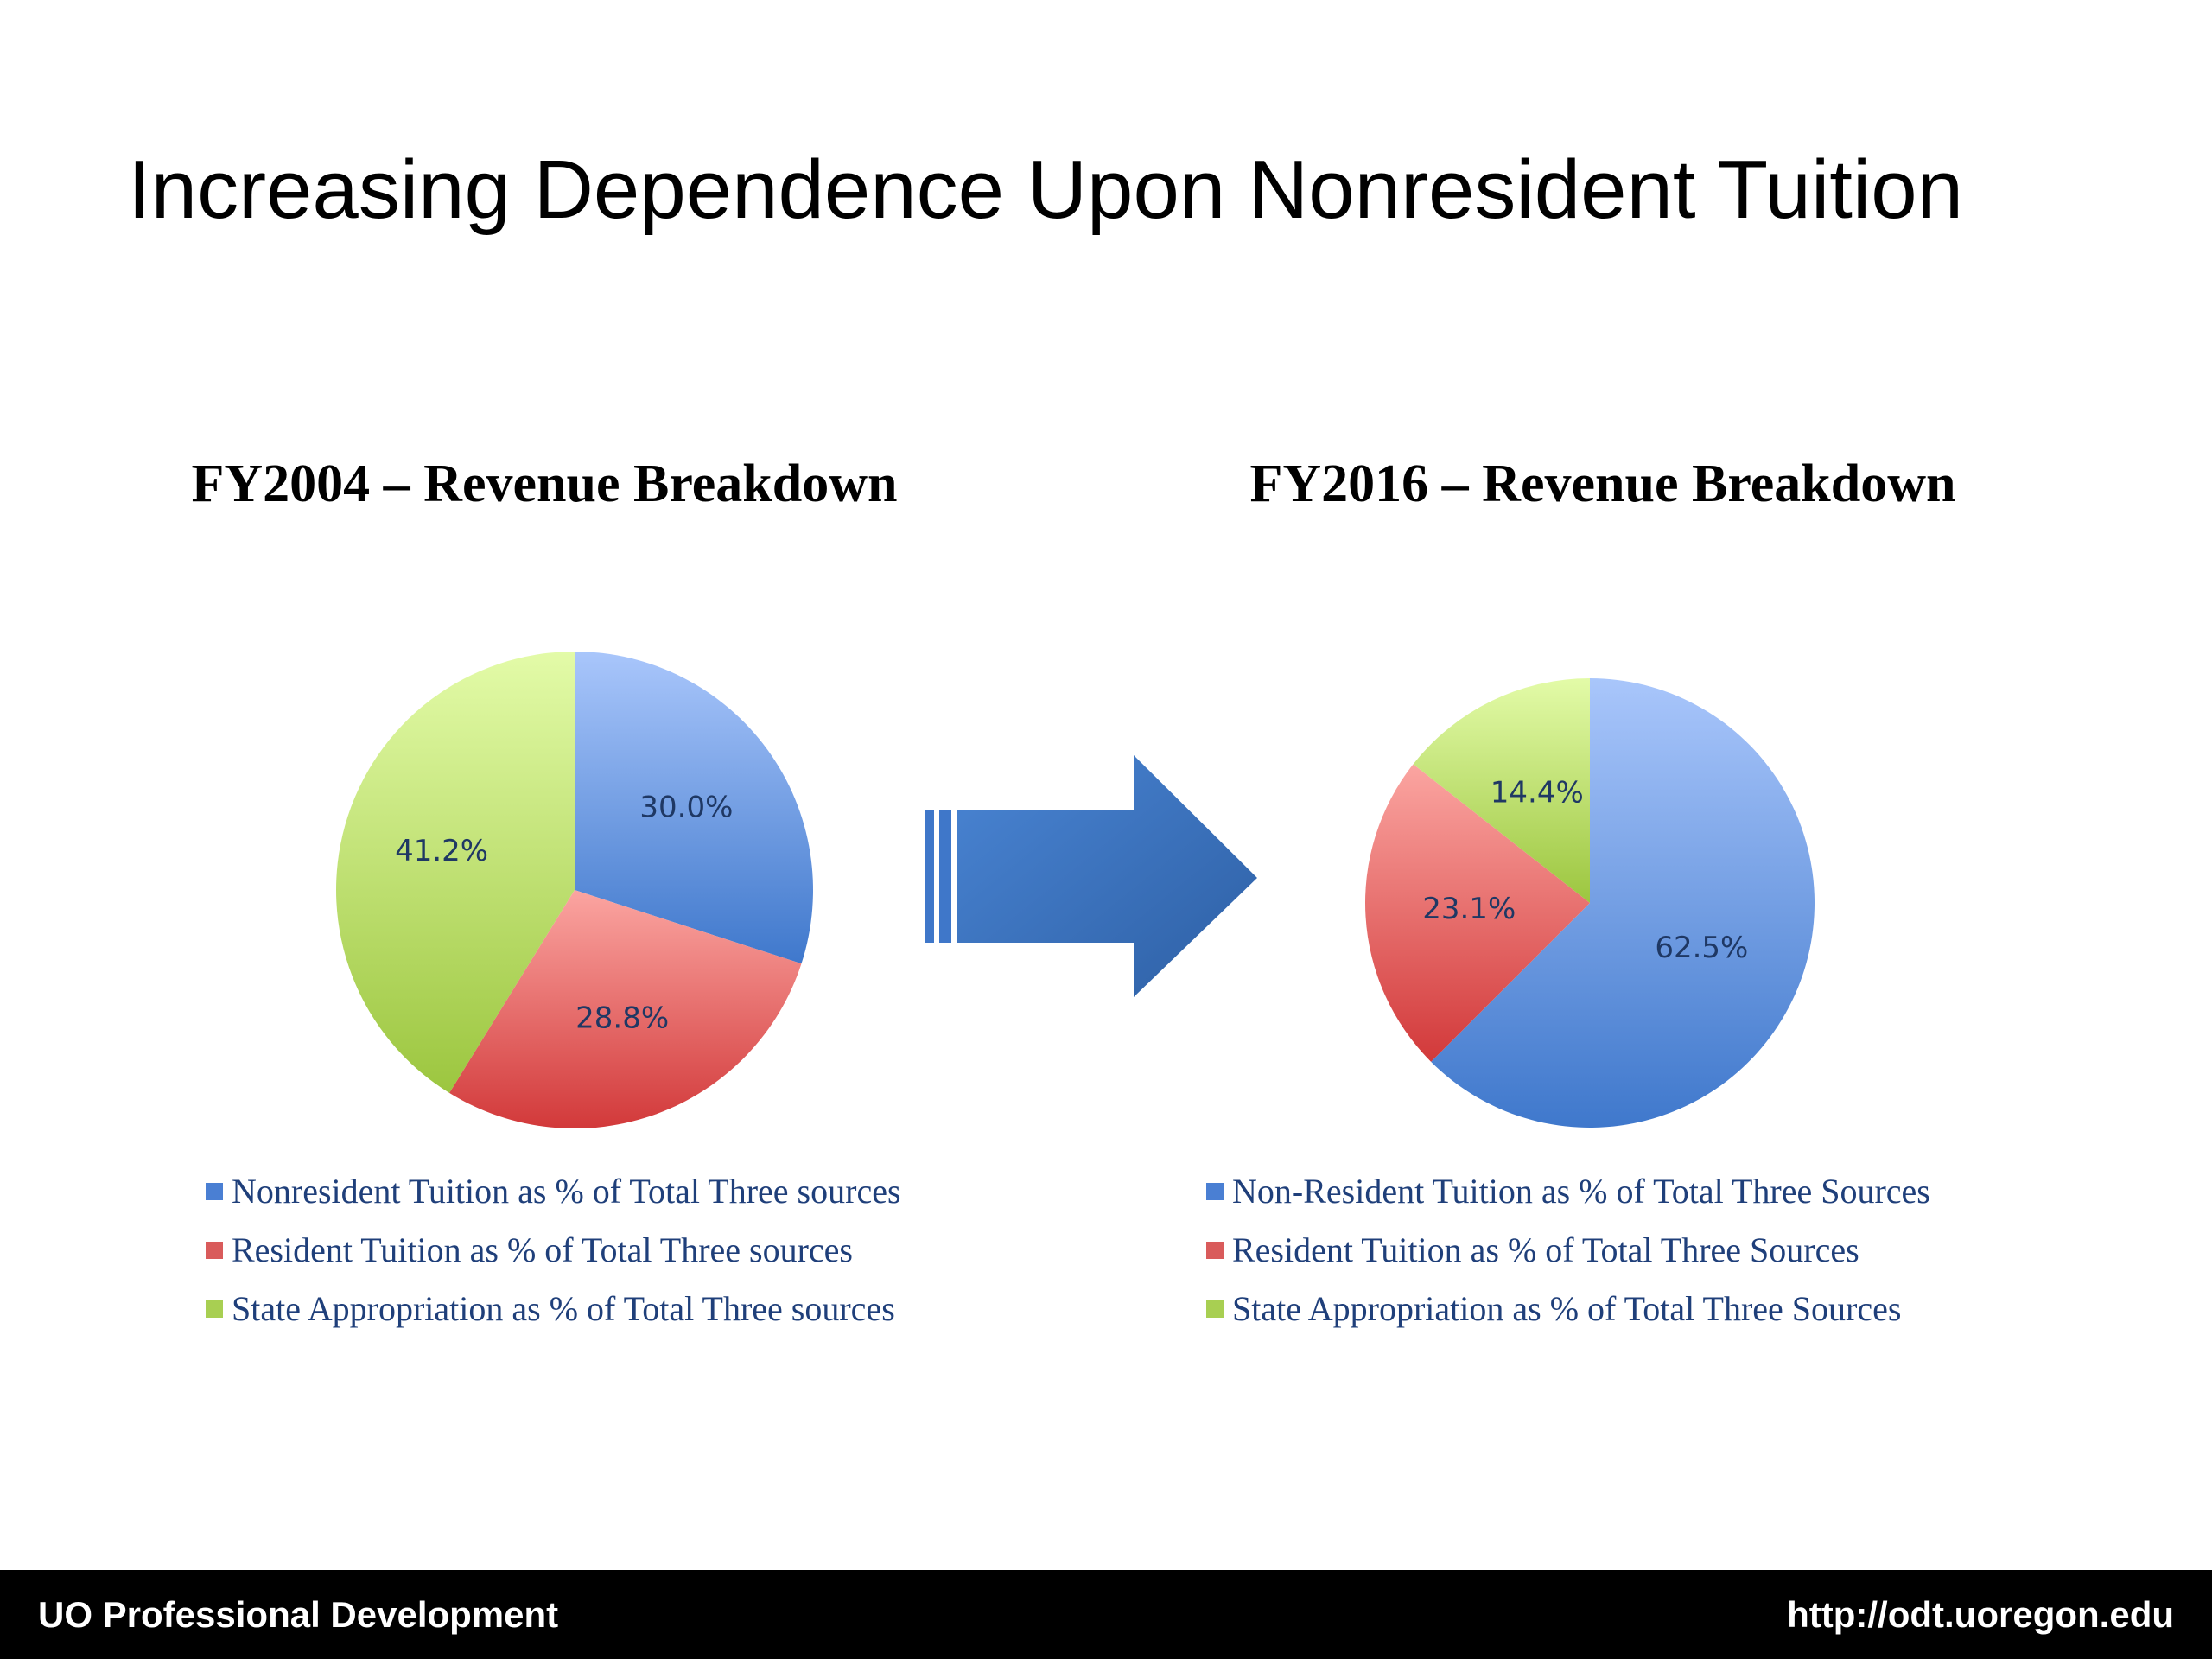 Image resolution: width=2212 pixels, height=1659 pixels. What do you see at coordinates (1537, 793) in the screenshot?
I see `slice-label-state: 14.4%` at bounding box center [1537, 793].